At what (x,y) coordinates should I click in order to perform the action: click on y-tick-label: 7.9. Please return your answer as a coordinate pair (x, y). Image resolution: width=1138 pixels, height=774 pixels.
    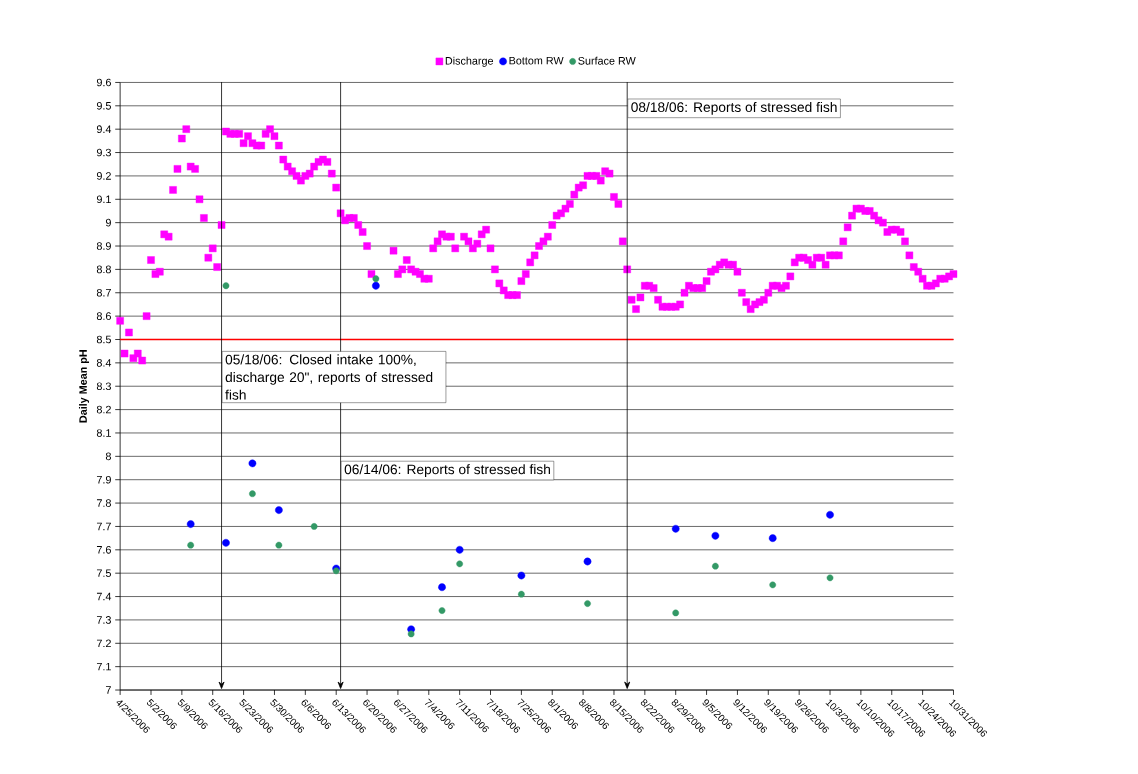
    Looking at the image, I should click on (103, 479).